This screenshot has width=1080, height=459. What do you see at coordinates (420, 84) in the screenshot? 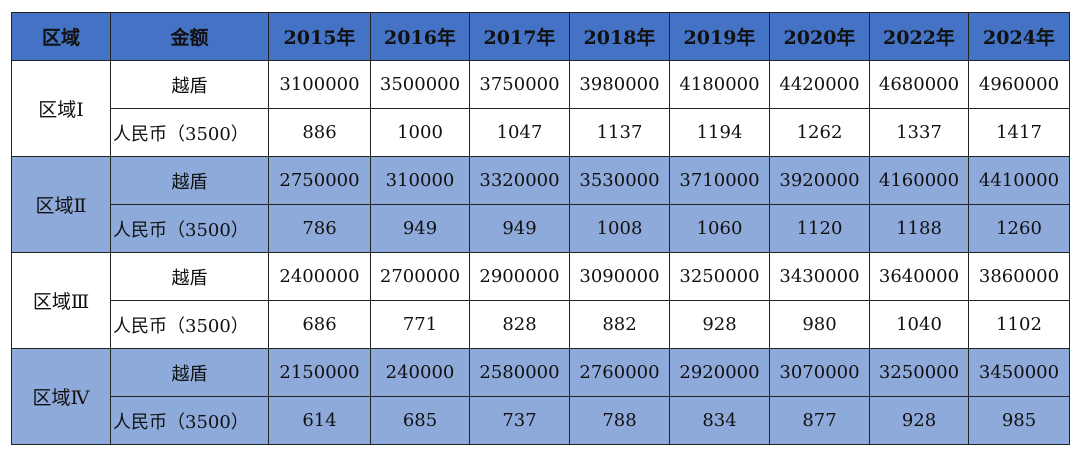
I see `value-cell: 3500000` at bounding box center [420, 84].